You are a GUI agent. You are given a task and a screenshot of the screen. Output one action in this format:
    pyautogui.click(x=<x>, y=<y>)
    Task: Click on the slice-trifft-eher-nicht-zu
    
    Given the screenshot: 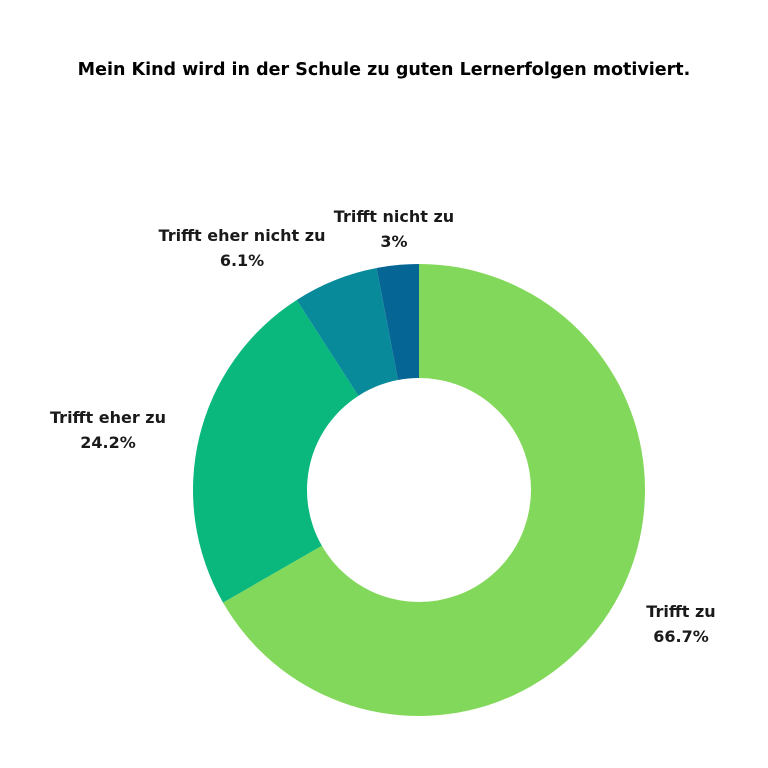 What is the action you would take?
    pyautogui.click(x=347, y=332)
    